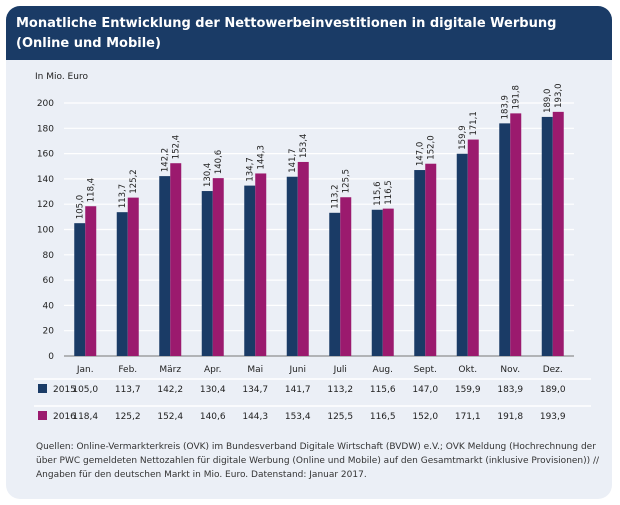 Image resolution: width=620 pixels, height=505 pixels. Describe the element at coordinates (517, 97) in the screenshot. I see `bar-value-label: 191,8` at that location.